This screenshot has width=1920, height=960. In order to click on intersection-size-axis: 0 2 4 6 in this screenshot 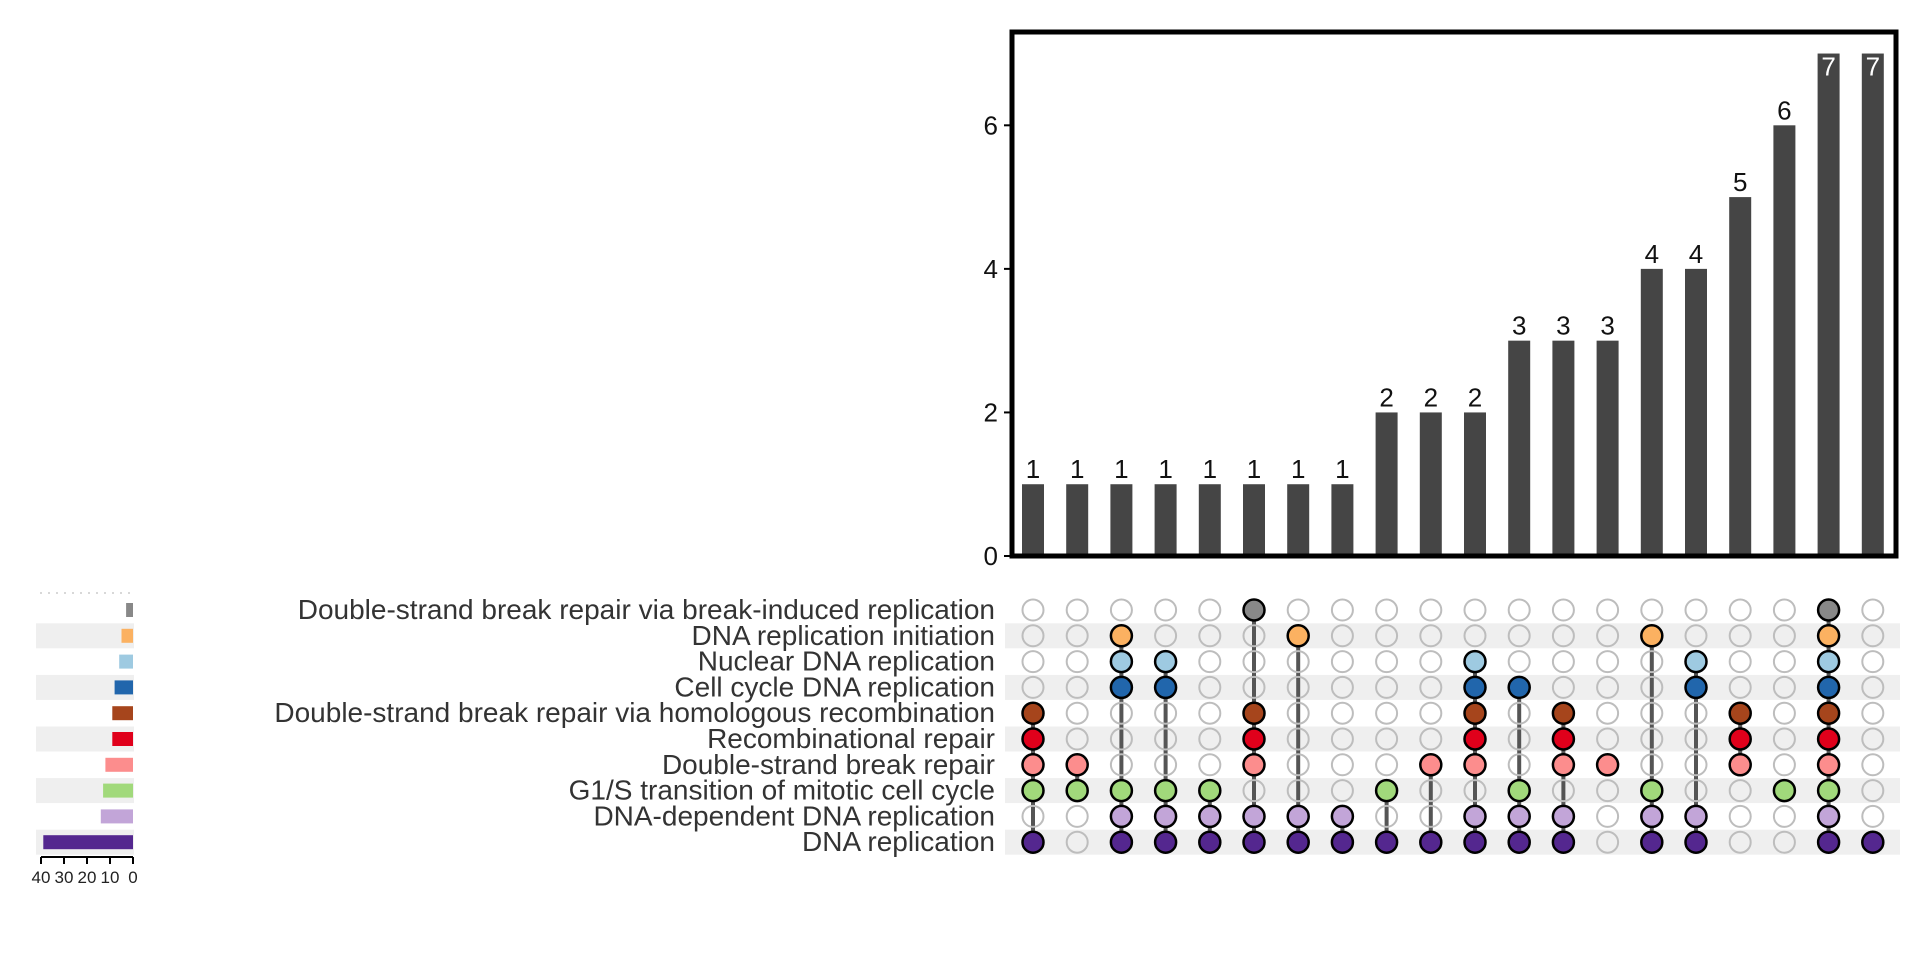, I will do `click(998, 340)`.